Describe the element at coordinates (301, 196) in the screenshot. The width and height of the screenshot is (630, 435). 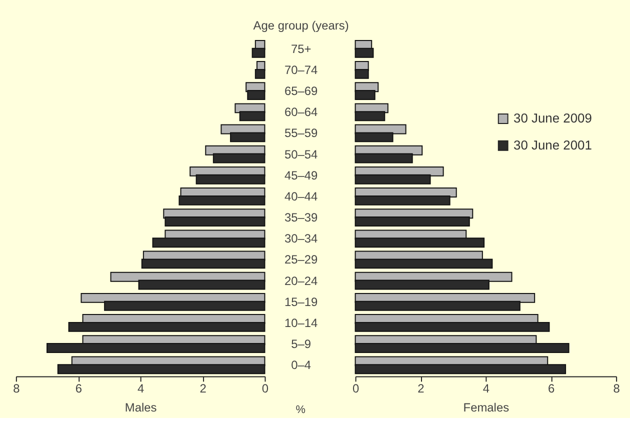
I see `y-tick-label: 40–44` at that location.